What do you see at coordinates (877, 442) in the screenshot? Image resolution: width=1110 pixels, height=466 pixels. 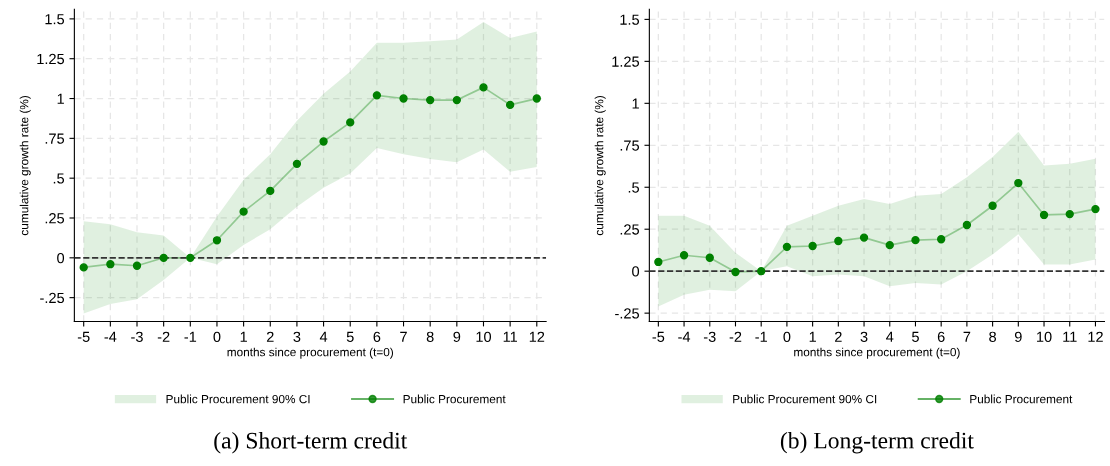 I see `text: (b) Long-term credit` at bounding box center [877, 442].